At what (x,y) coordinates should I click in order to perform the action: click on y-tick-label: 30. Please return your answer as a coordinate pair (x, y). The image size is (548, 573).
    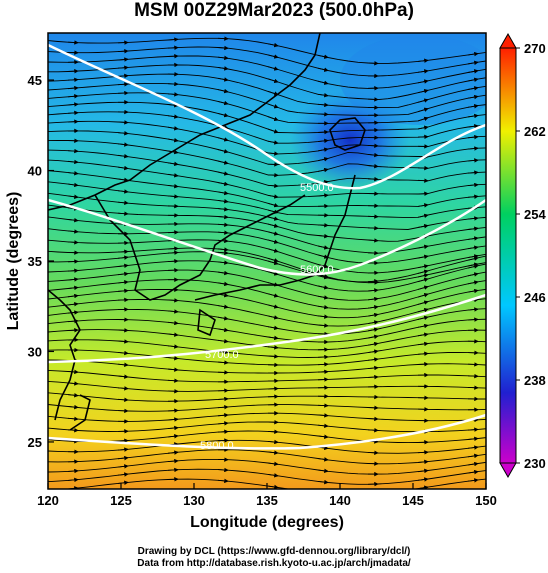
    Looking at the image, I should click on (35, 351).